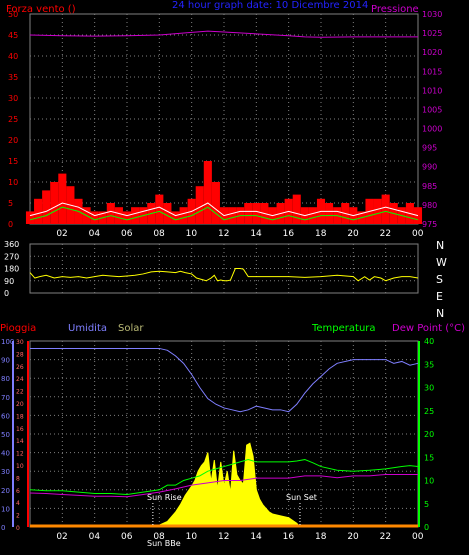 The image size is (469, 555). What do you see at coordinates (432, 33) in the screenshot?
I see `pressure-ytick-label: 1025` at bounding box center [432, 33].